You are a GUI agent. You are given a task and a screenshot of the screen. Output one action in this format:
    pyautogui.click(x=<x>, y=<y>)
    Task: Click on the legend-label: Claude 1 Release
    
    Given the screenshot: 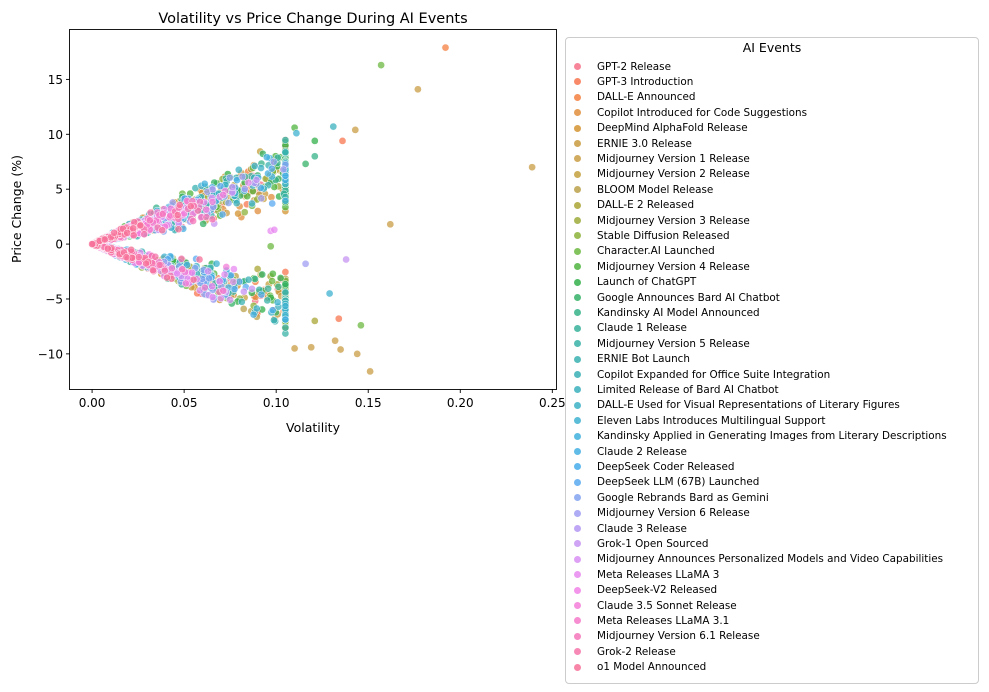 What is the action you would take?
    pyautogui.click(x=642, y=328)
    